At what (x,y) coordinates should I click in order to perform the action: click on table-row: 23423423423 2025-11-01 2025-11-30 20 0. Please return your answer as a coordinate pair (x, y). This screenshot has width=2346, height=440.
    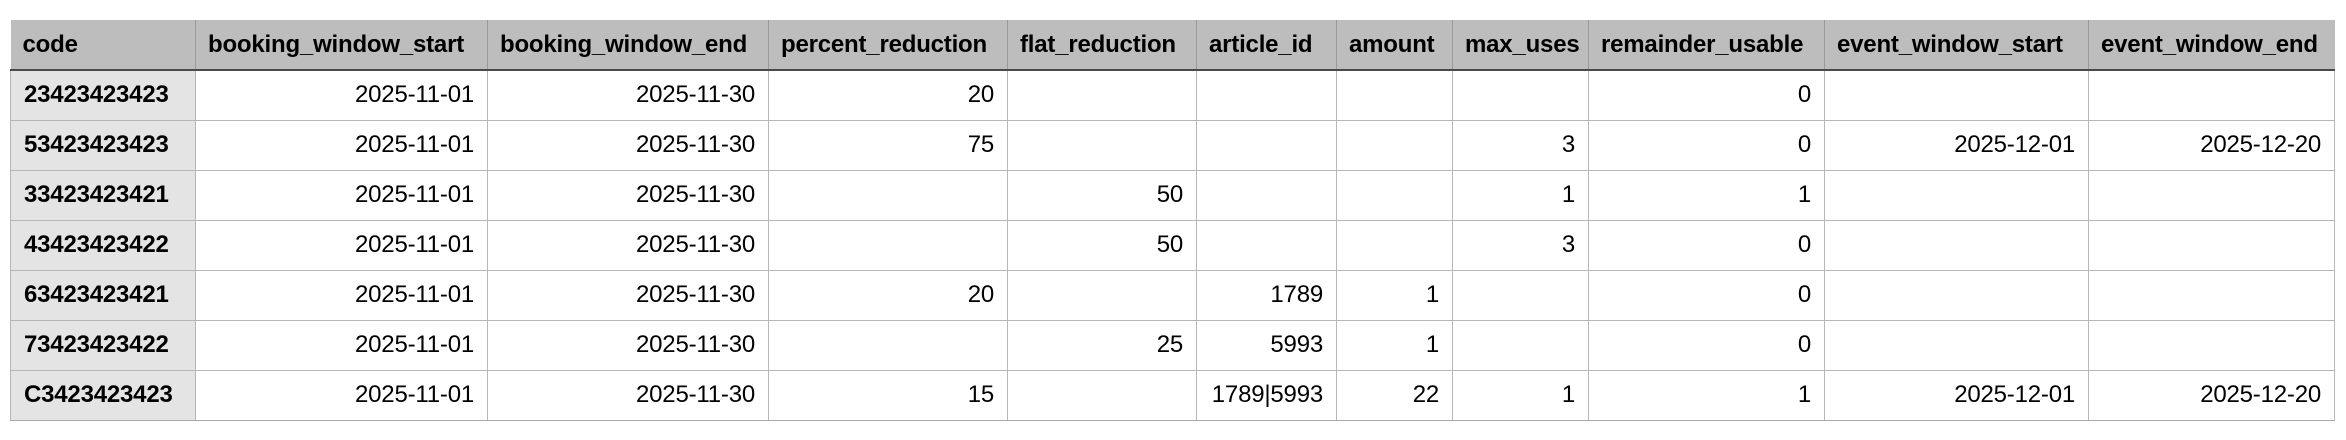
    Looking at the image, I should click on (1172, 95).